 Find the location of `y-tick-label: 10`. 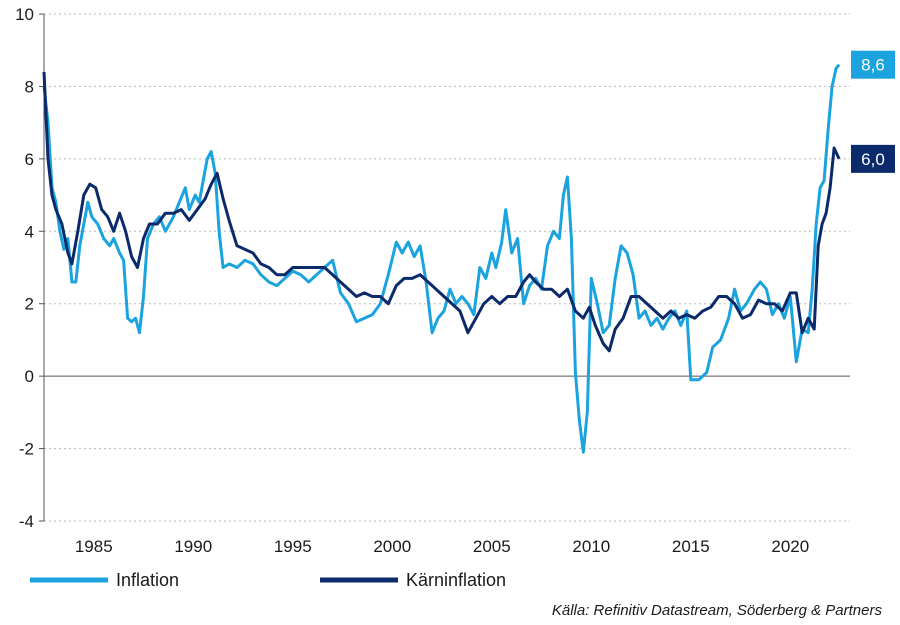

y-tick-label: 10 is located at coordinates (24, 14).